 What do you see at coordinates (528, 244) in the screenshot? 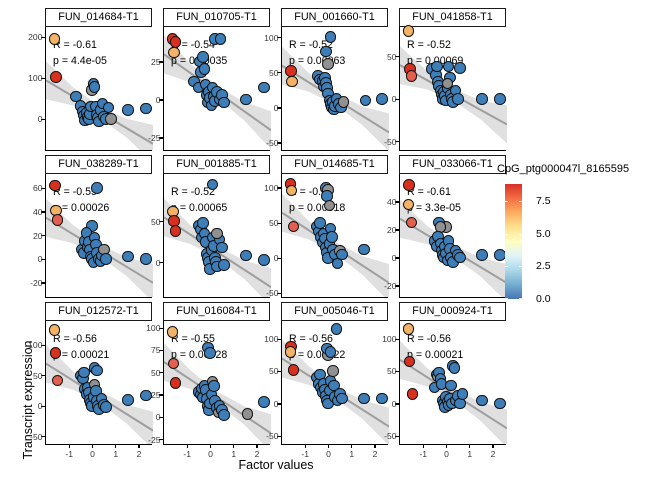
I see `legend-colorbar: 7.5 5.0 2.5 0.0` at bounding box center [528, 244].